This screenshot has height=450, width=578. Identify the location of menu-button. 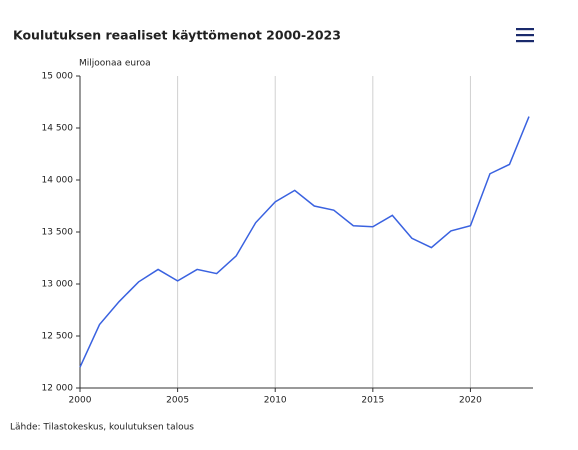
(525, 35).